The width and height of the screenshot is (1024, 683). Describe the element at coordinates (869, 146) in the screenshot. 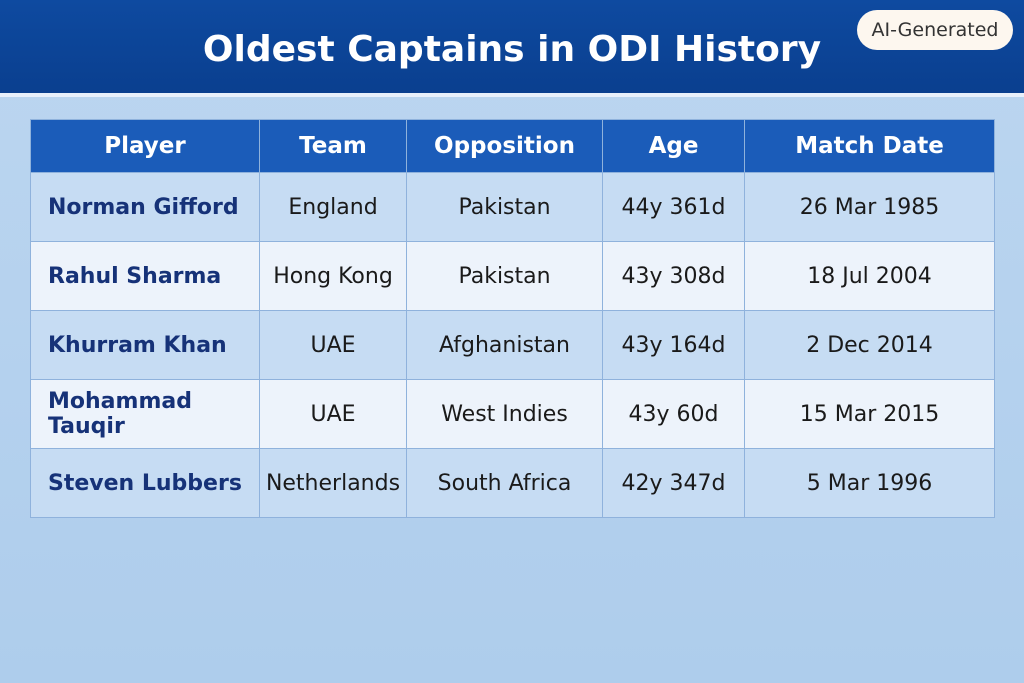

I see `column-header: Match Date` at that location.